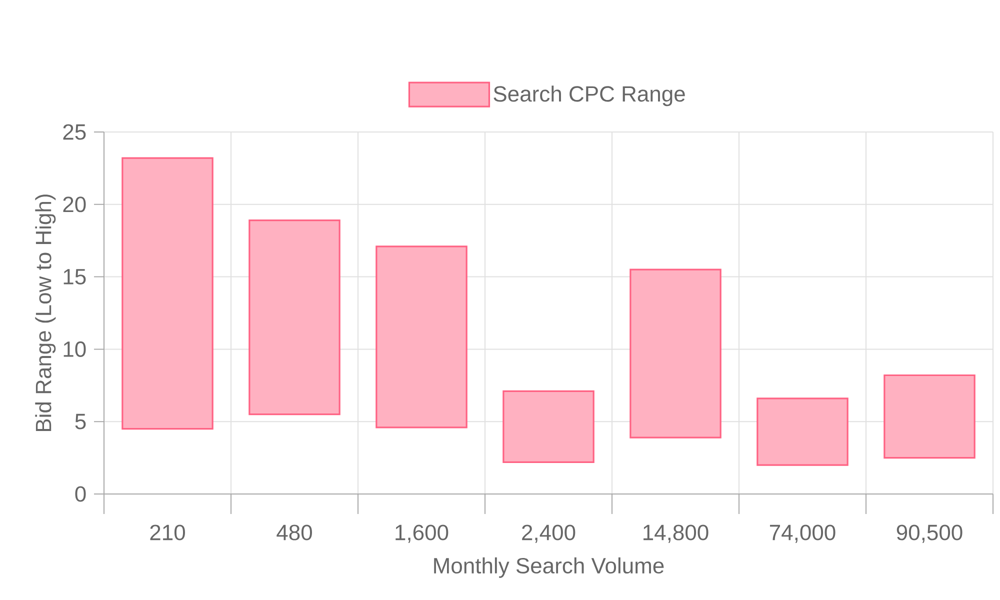 Image resolution: width=1000 pixels, height=600 pixels. Describe the element at coordinates (294, 532) in the screenshot. I see `x-tick-label: 480` at that location.